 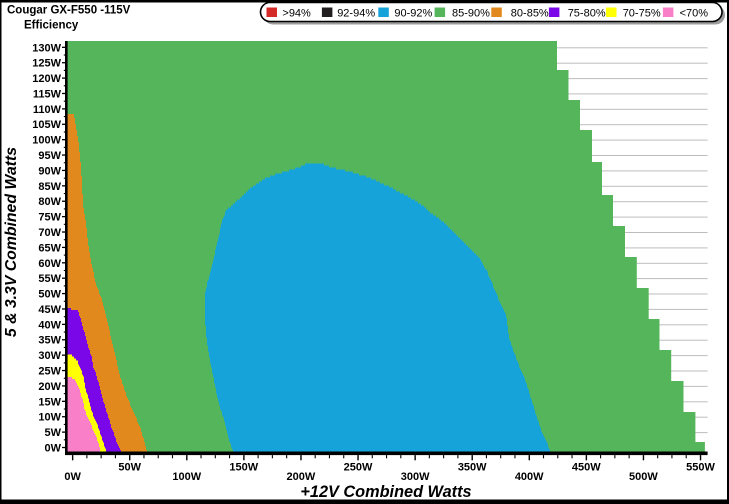 What do you see at coordinates (301, 477) in the screenshot?
I see `svg-text: 200W` at bounding box center [301, 477].